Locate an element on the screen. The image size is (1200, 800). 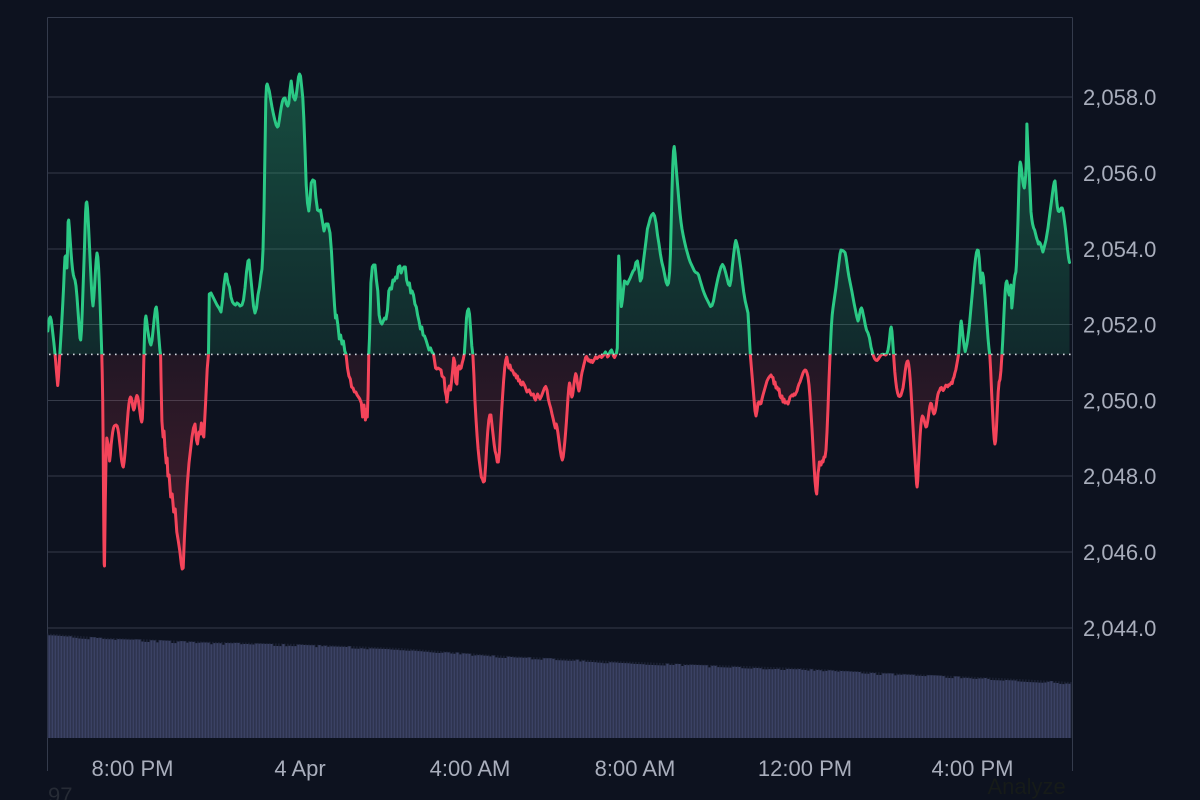
svg-text: 97 is located at coordinates (60, 791).